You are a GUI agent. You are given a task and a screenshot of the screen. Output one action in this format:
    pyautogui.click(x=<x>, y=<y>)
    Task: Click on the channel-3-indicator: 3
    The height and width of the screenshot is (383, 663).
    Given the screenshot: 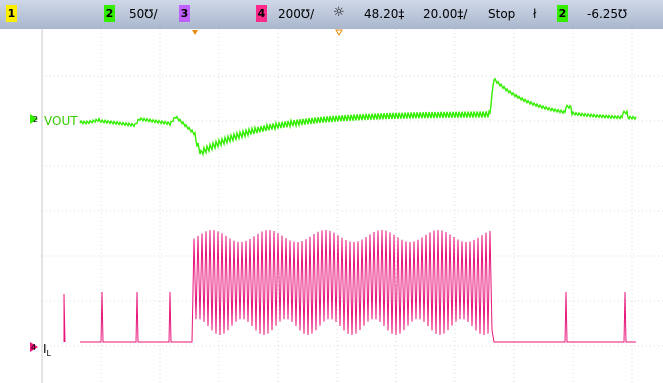 What is the action you would take?
    pyautogui.click(x=184, y=13)
    